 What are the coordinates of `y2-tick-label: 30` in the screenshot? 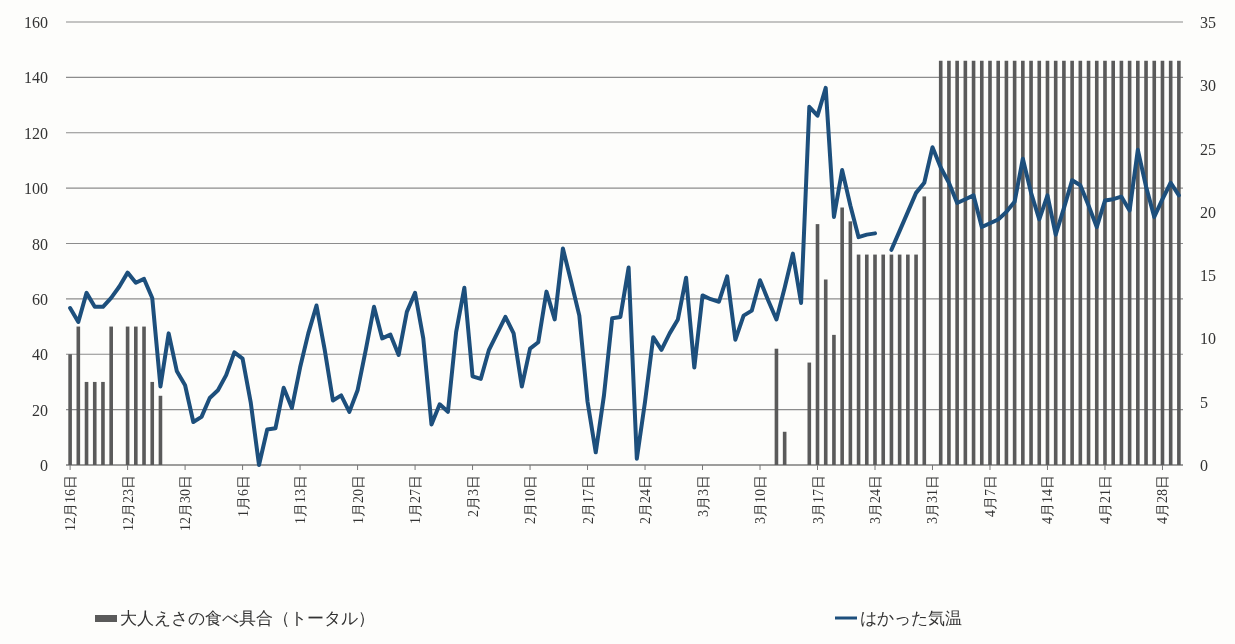 It's located at (1208, 86).